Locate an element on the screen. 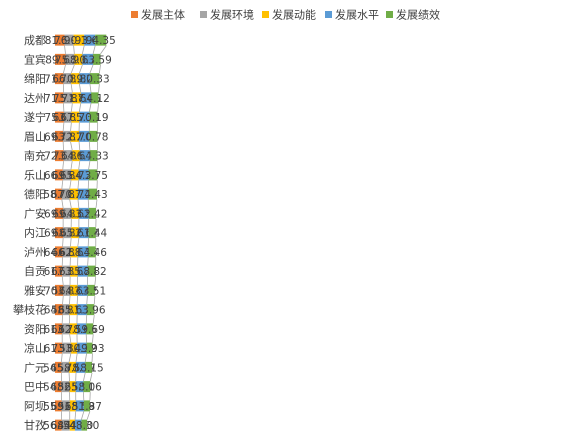 This screenshot has height=446, width=586. data-label: 94.35 is located at coordinates (101, 41).